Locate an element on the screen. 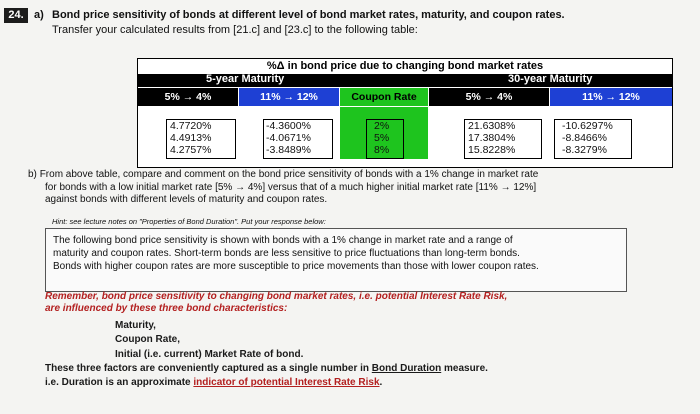 This screenshot has height=414, width=700. coupon-cells-bg is located at coordinates (384, 139).